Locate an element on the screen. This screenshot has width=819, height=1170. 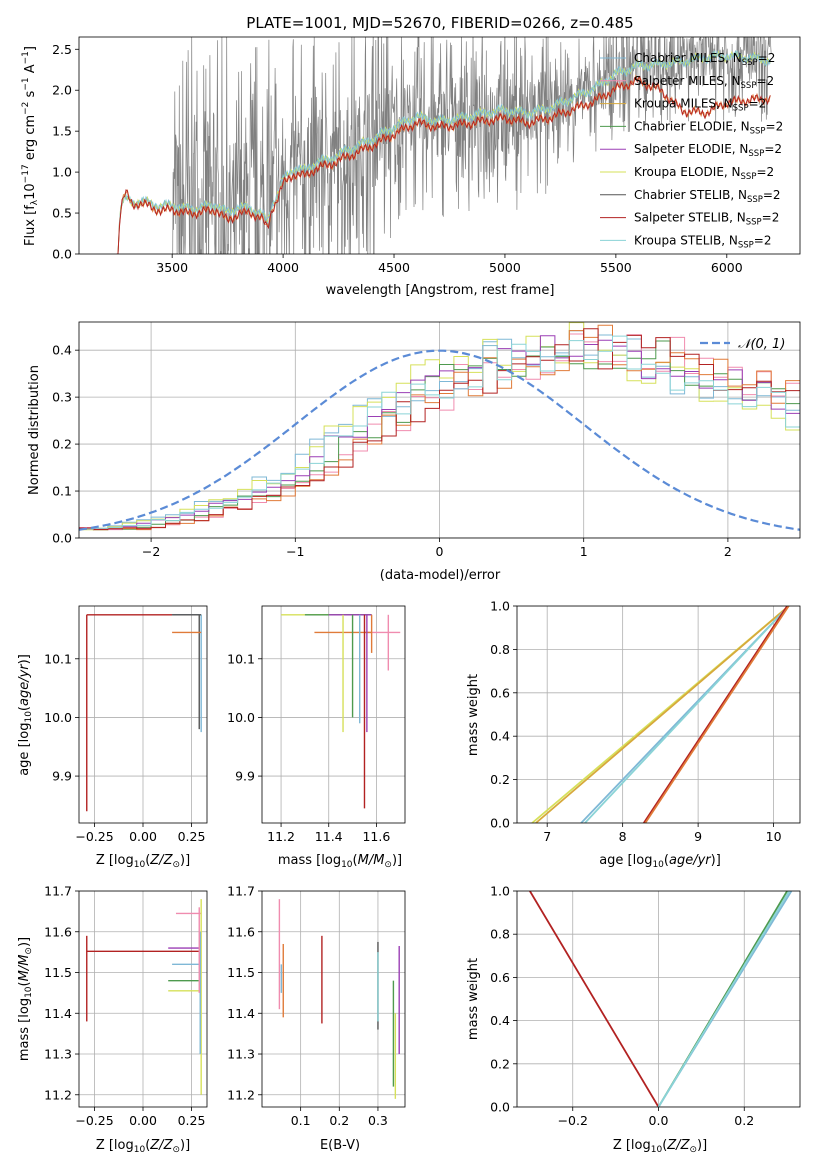
y-axis-label: age [log10(age/yr)] is located at coordinates (25, 715).